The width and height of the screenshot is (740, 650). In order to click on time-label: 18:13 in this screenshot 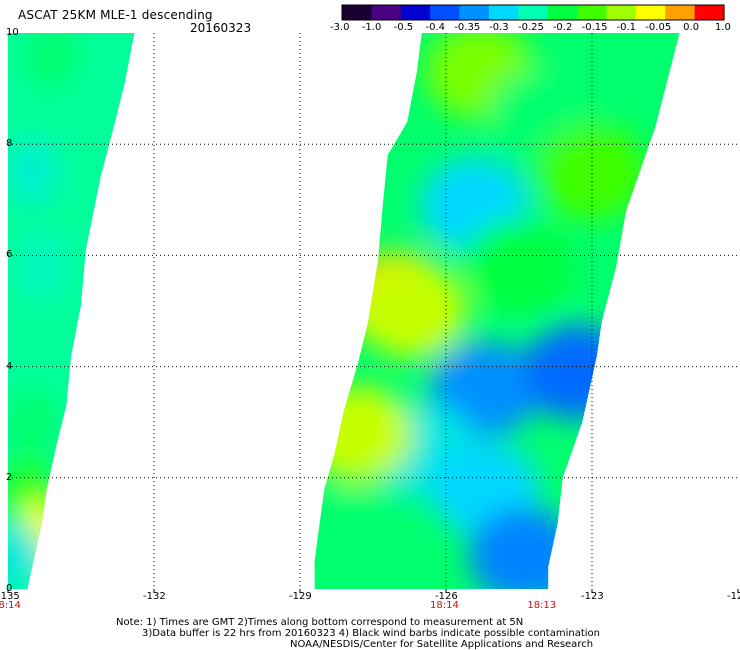, I will do `click(542, 605)`.